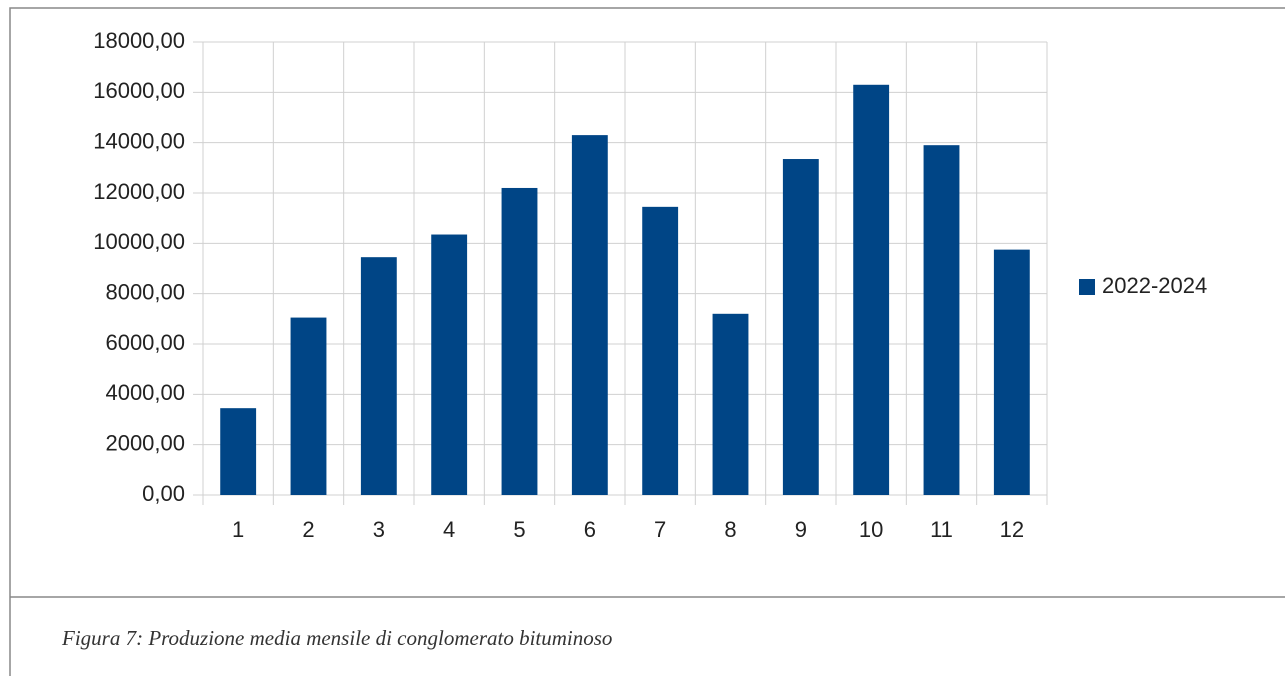 The width and height of the screenshot is (1285, 681). Describe the element at coordinates (1087, 287) in the screenshot. I see `legend-swatch` at that location.